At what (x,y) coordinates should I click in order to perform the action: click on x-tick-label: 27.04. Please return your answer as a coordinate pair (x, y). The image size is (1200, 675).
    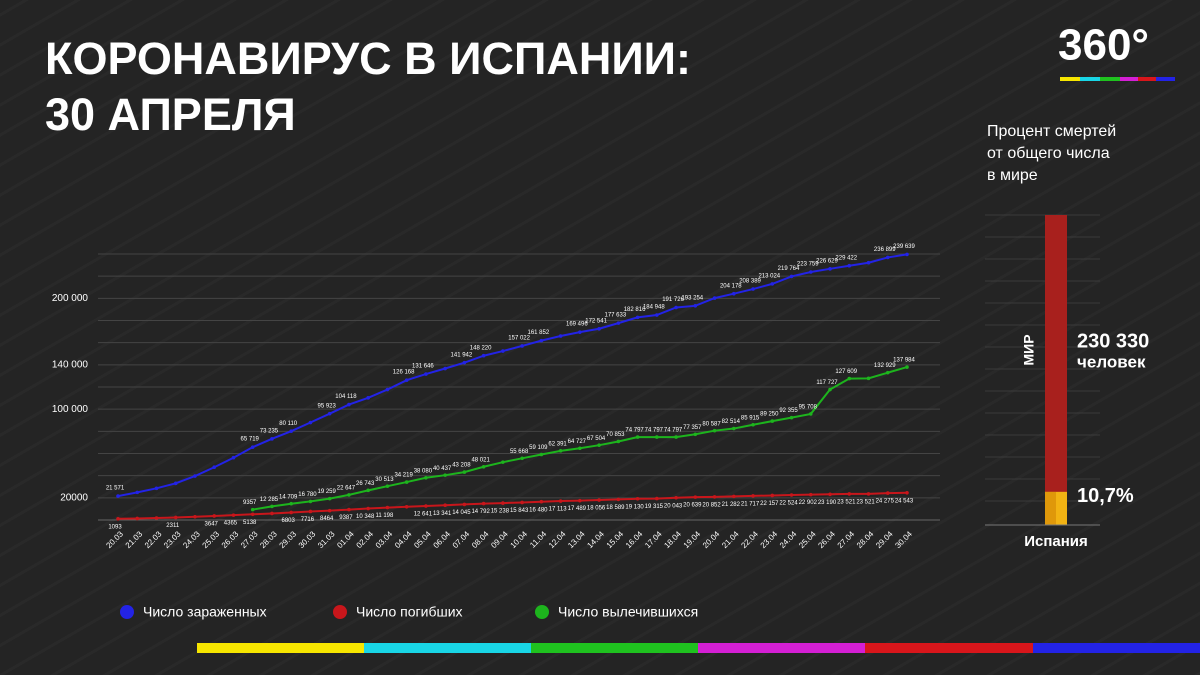
    Looking at the image, I should click on (846, 539).